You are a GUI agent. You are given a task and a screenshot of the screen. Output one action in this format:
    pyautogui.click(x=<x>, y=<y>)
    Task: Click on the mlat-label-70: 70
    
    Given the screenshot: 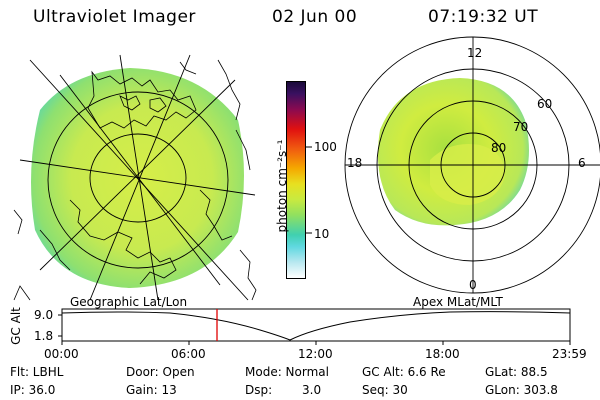 What is the action you would take?
    pyautogui.click(x=521, y=127)
    